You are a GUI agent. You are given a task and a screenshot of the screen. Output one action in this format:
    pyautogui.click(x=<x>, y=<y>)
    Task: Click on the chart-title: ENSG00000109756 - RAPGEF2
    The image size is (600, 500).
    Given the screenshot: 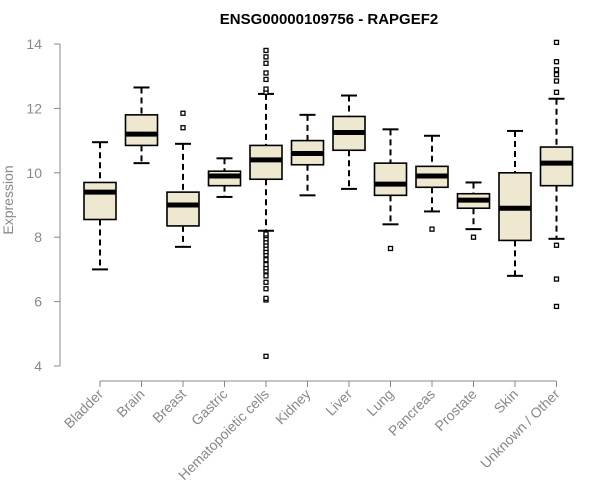 What is the action you would take?
    pyautogui.click(x=329, y=19)
    